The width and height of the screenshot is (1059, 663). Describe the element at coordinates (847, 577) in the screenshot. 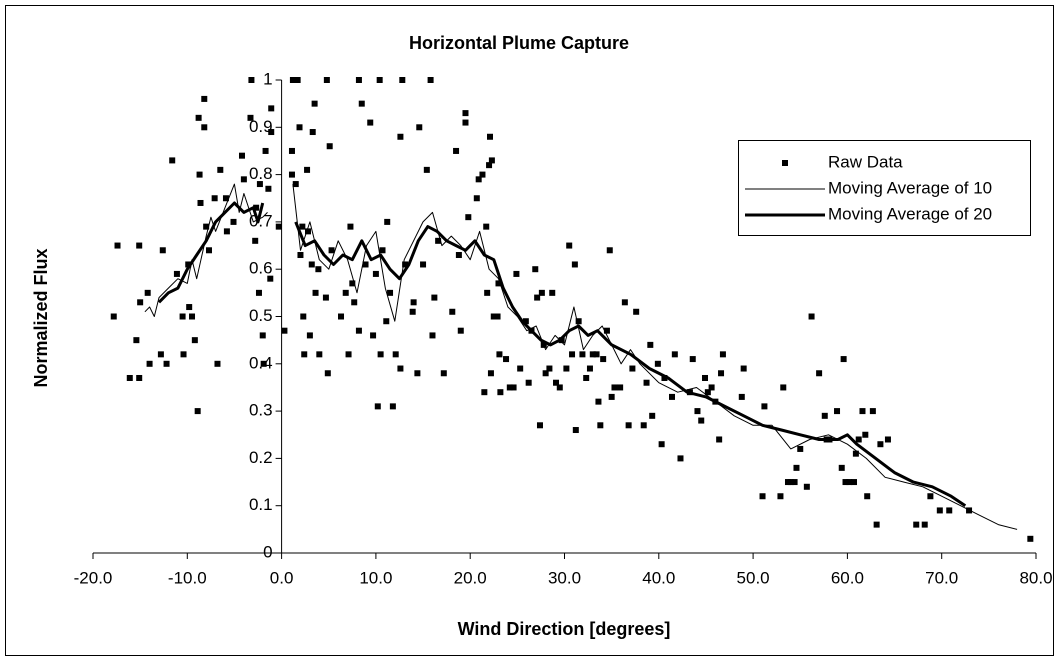

I see `x-tick-label: 60.0` at that location.